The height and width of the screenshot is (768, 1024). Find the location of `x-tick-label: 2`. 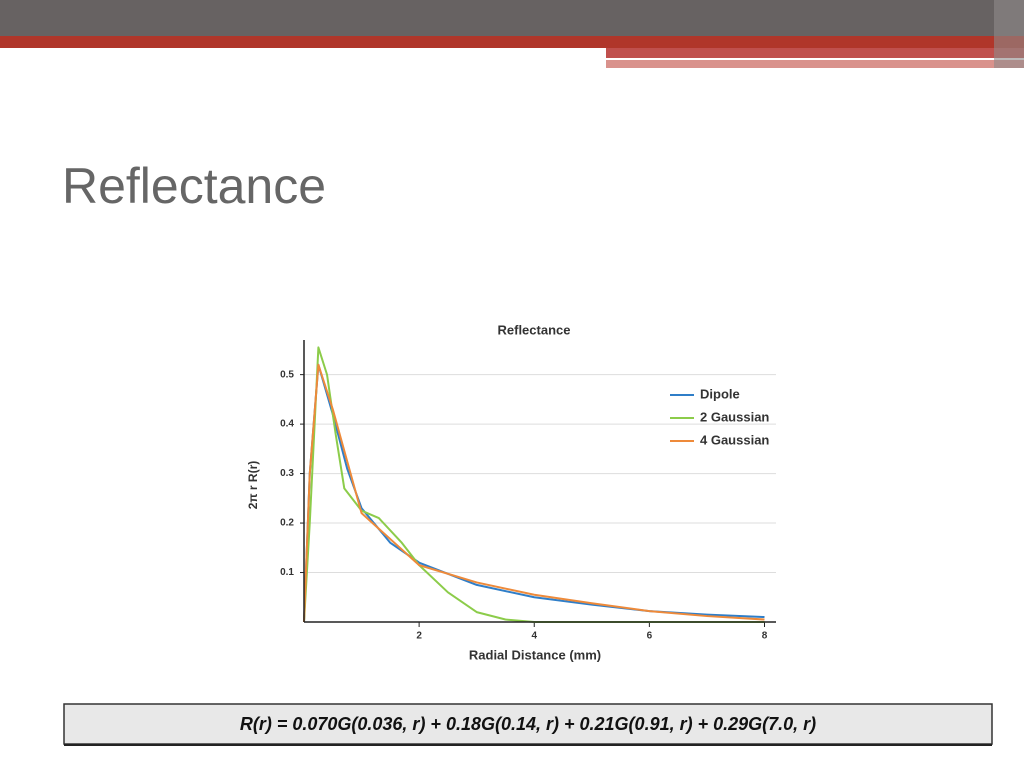

x-tick-label: 2 is located at coordinates (419, 636).